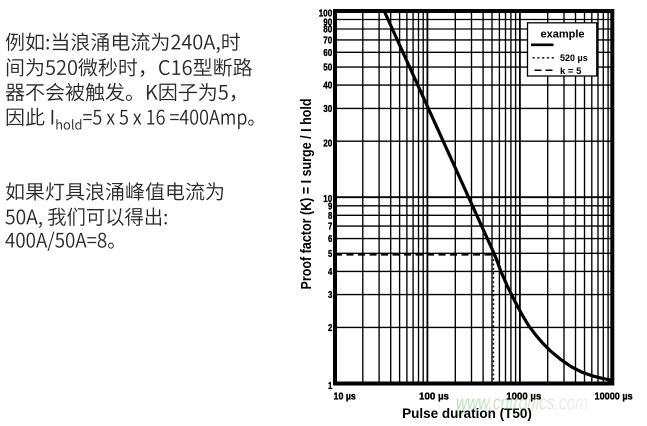 The height and width of the screenshot is (426, 647). Describe the element at coordinates (562, 35) in the screenshot. I see `svg-text: example` at that location.